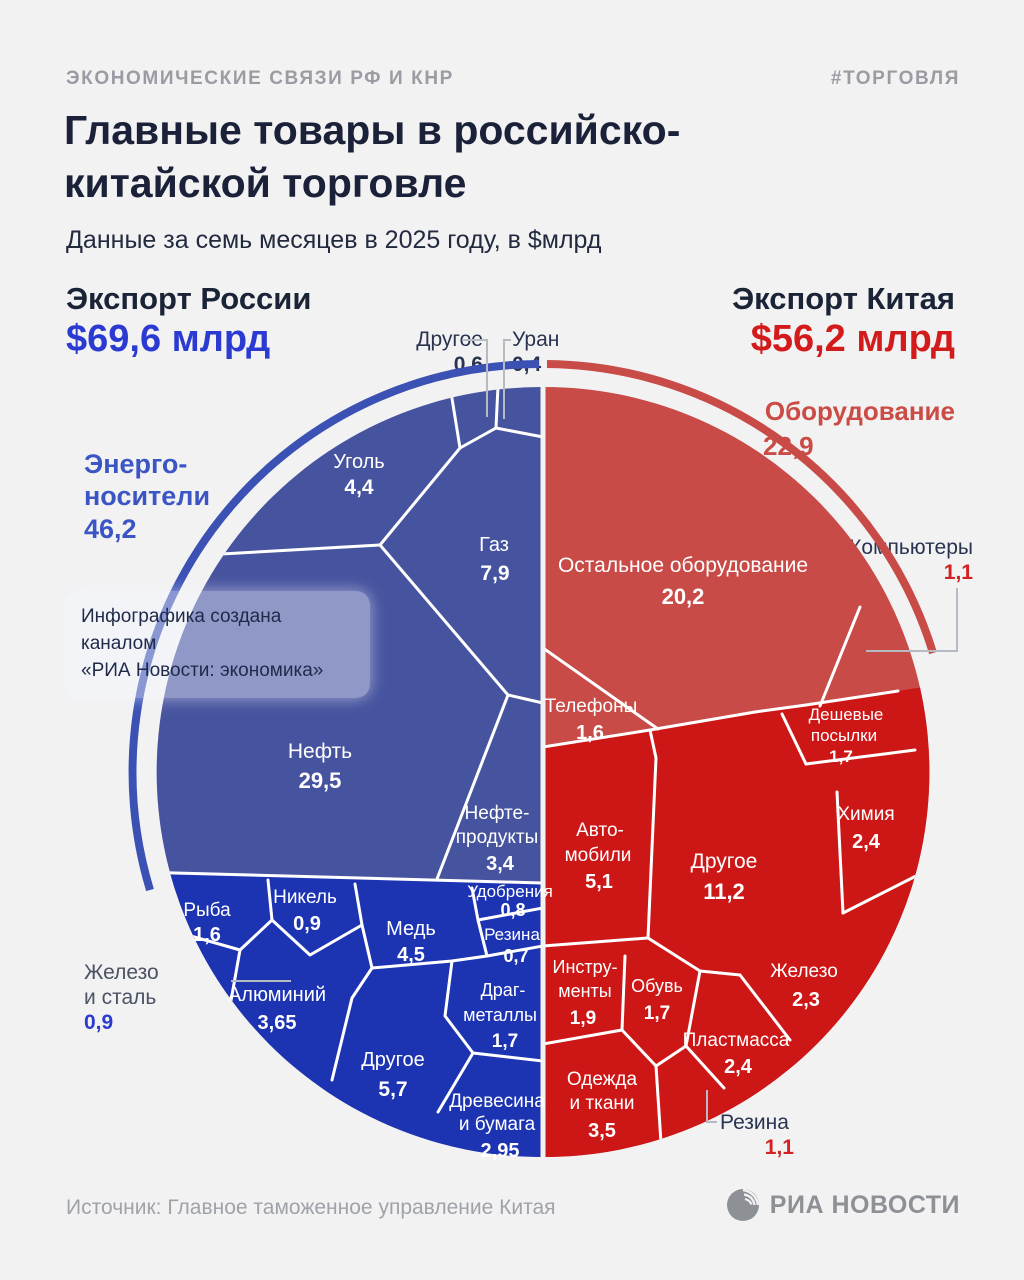 This screenshot has width=1024, height=1280. I want to click on cell-tools-value: 1,9, so click(583, 1018).